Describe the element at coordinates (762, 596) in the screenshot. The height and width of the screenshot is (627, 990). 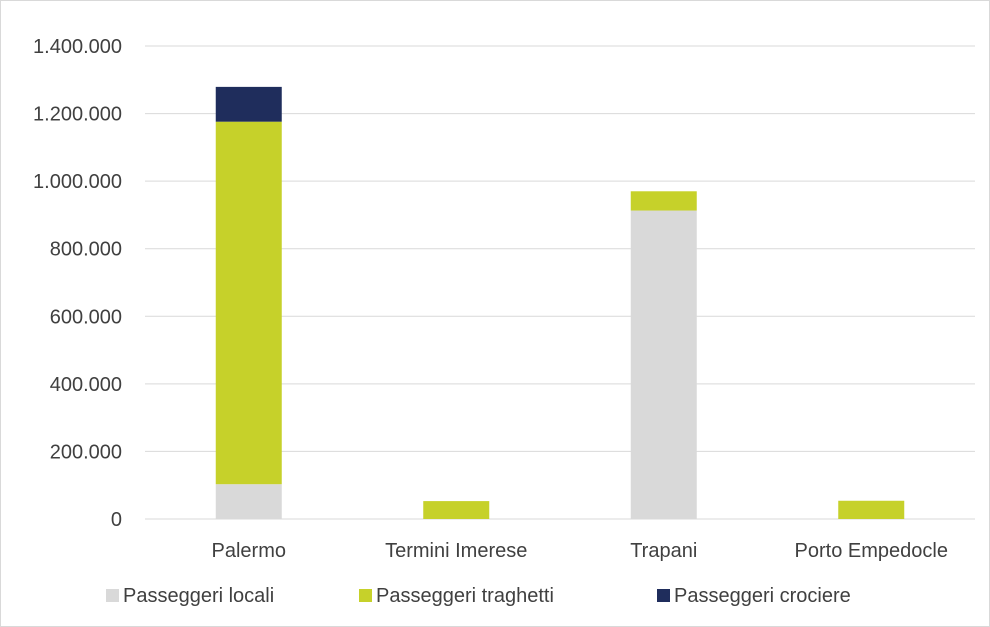
I see `legend-label: Passeggeri crociere` at that location.